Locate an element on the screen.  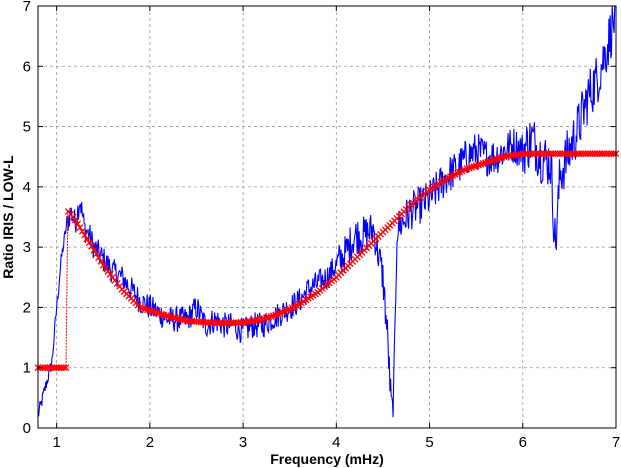
x-tick-label: 7 is located at coordinates (616, 442).